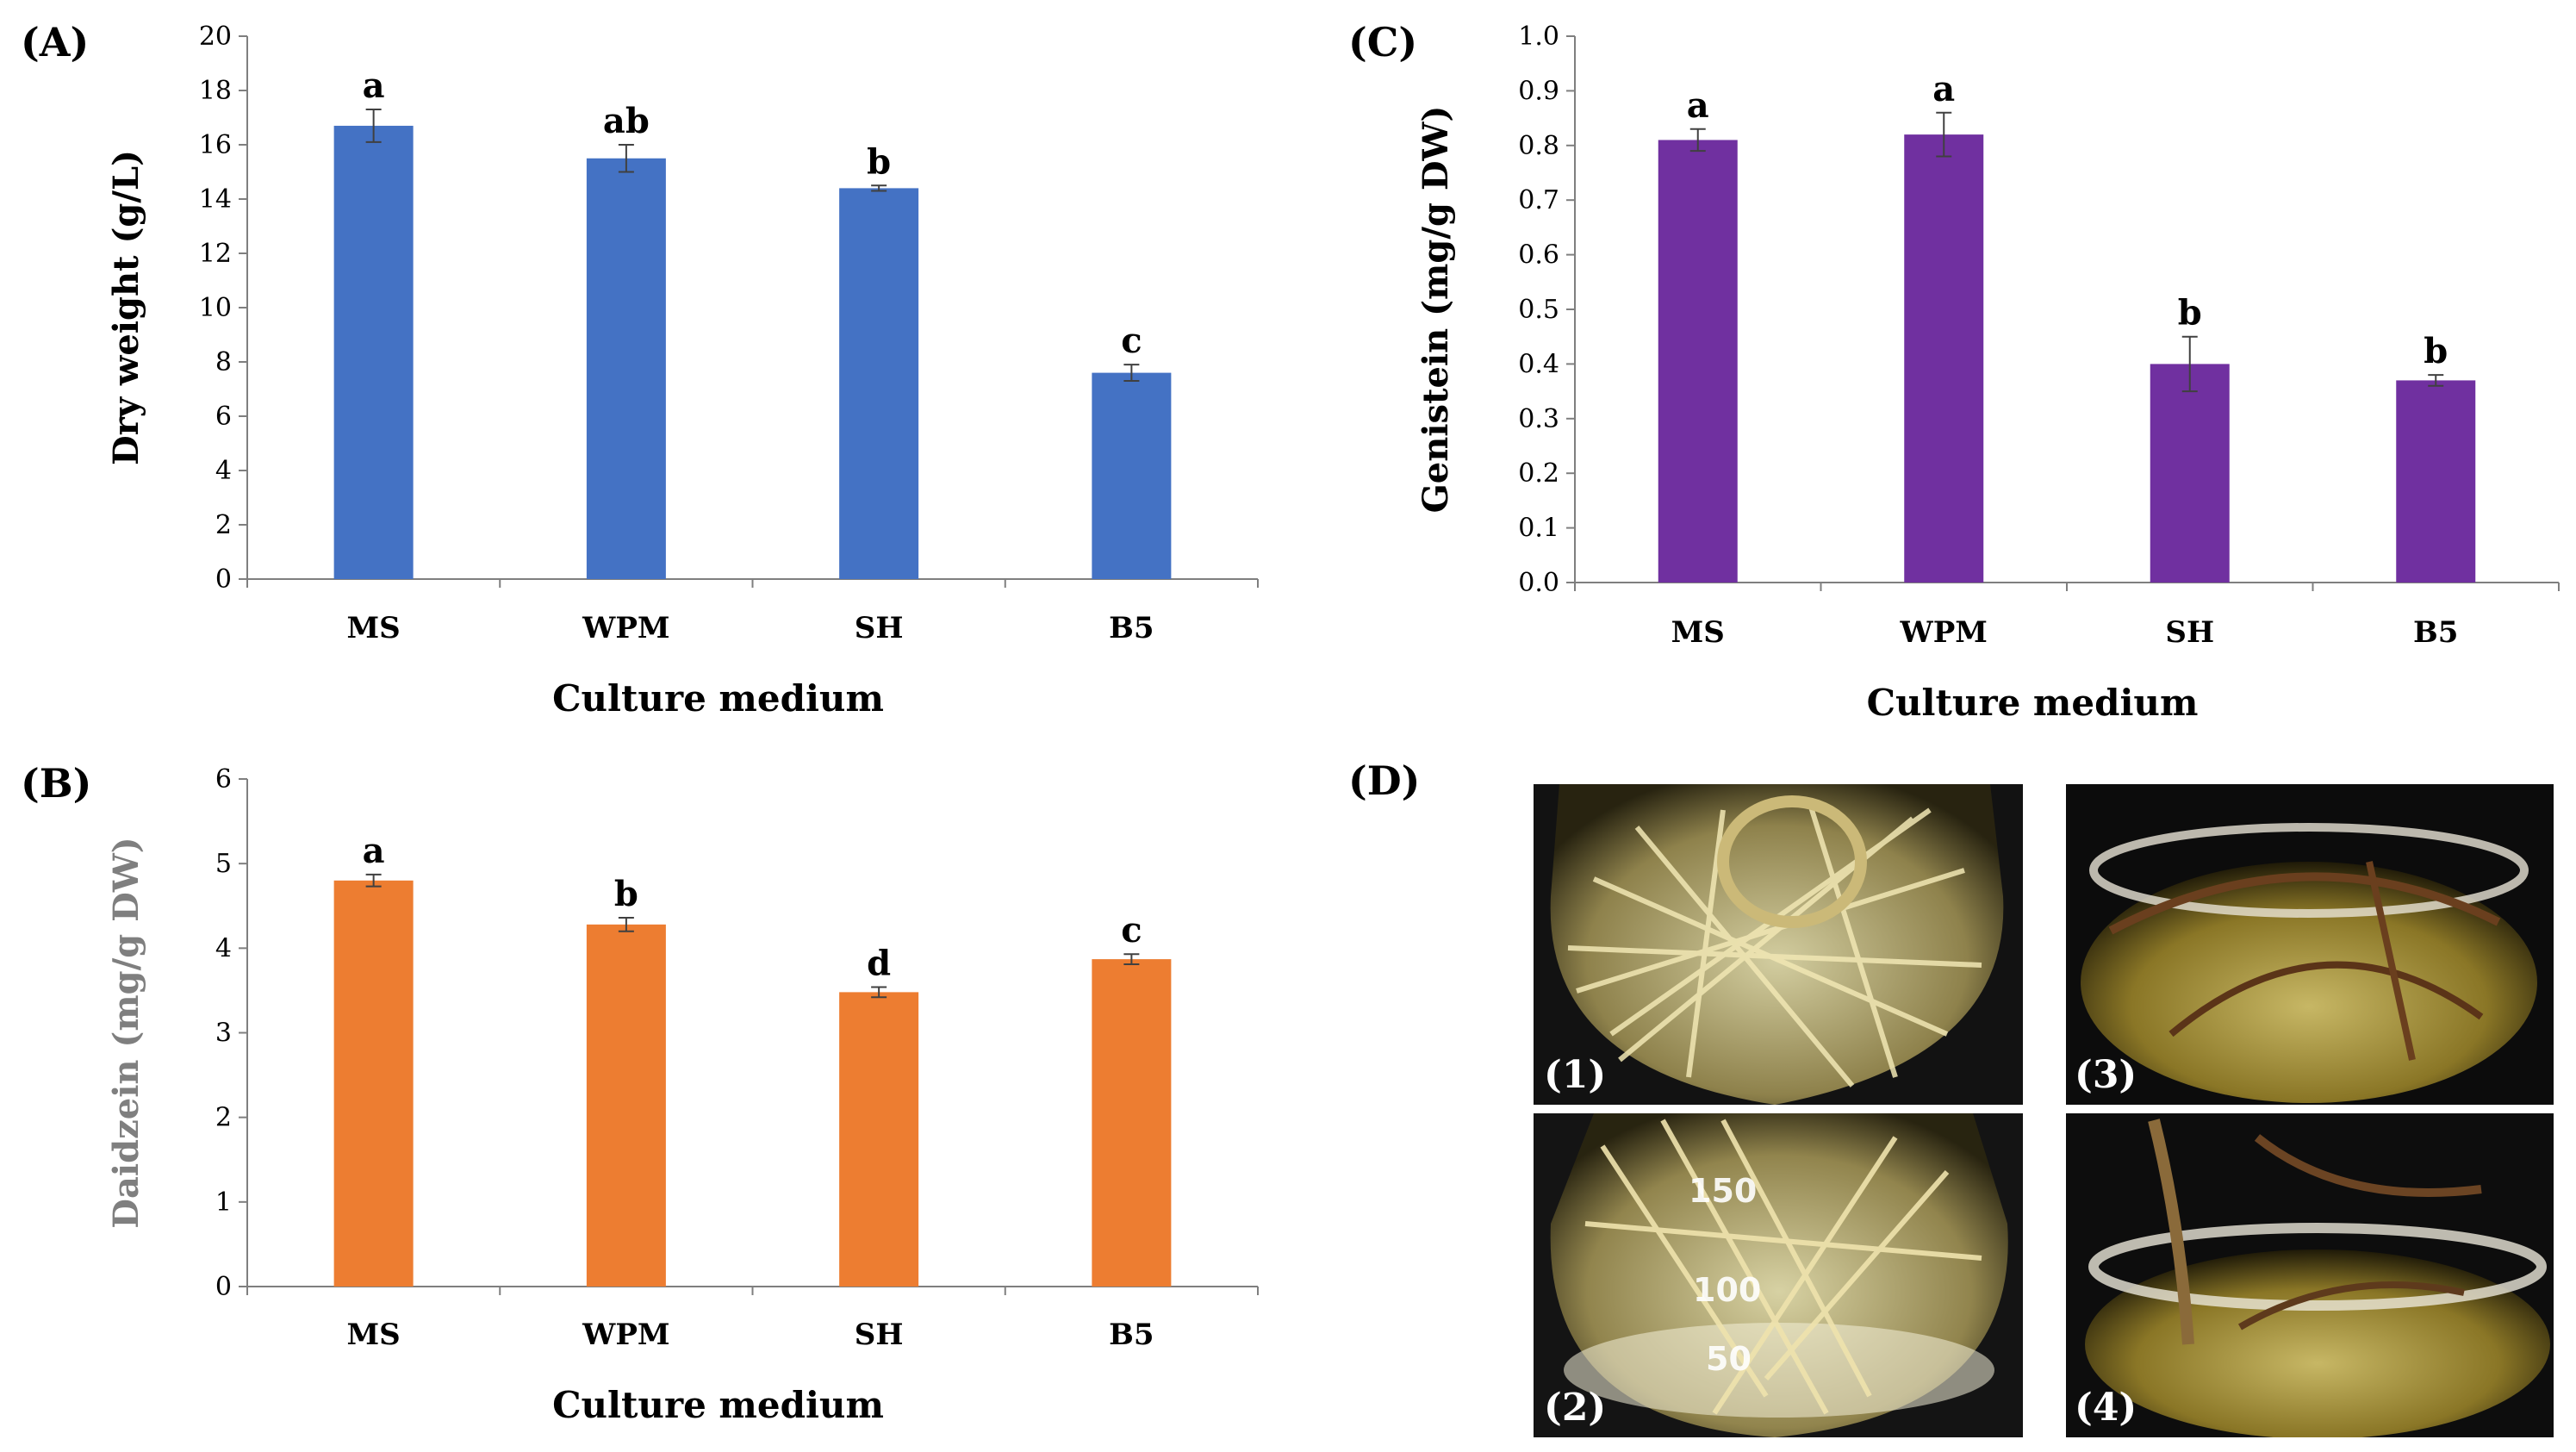  What do you see at coordinates (216, 254) in the screenshot?
I see `y-tick-label: 12` at bounding box center [216, 254].